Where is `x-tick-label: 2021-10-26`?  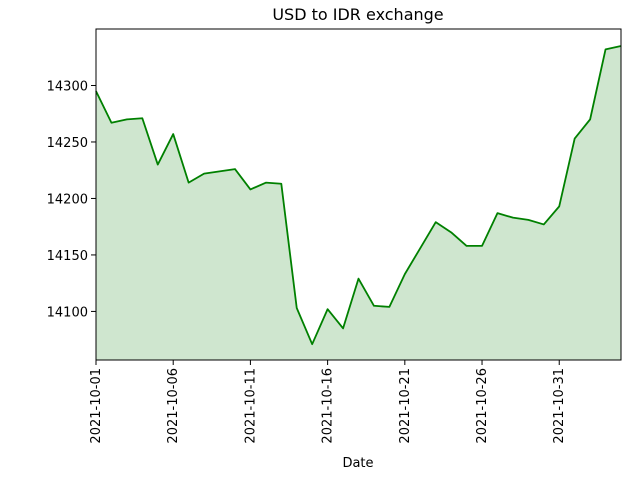 x-tick-label: 2021-10-26 is located at coordinates (482, 406).